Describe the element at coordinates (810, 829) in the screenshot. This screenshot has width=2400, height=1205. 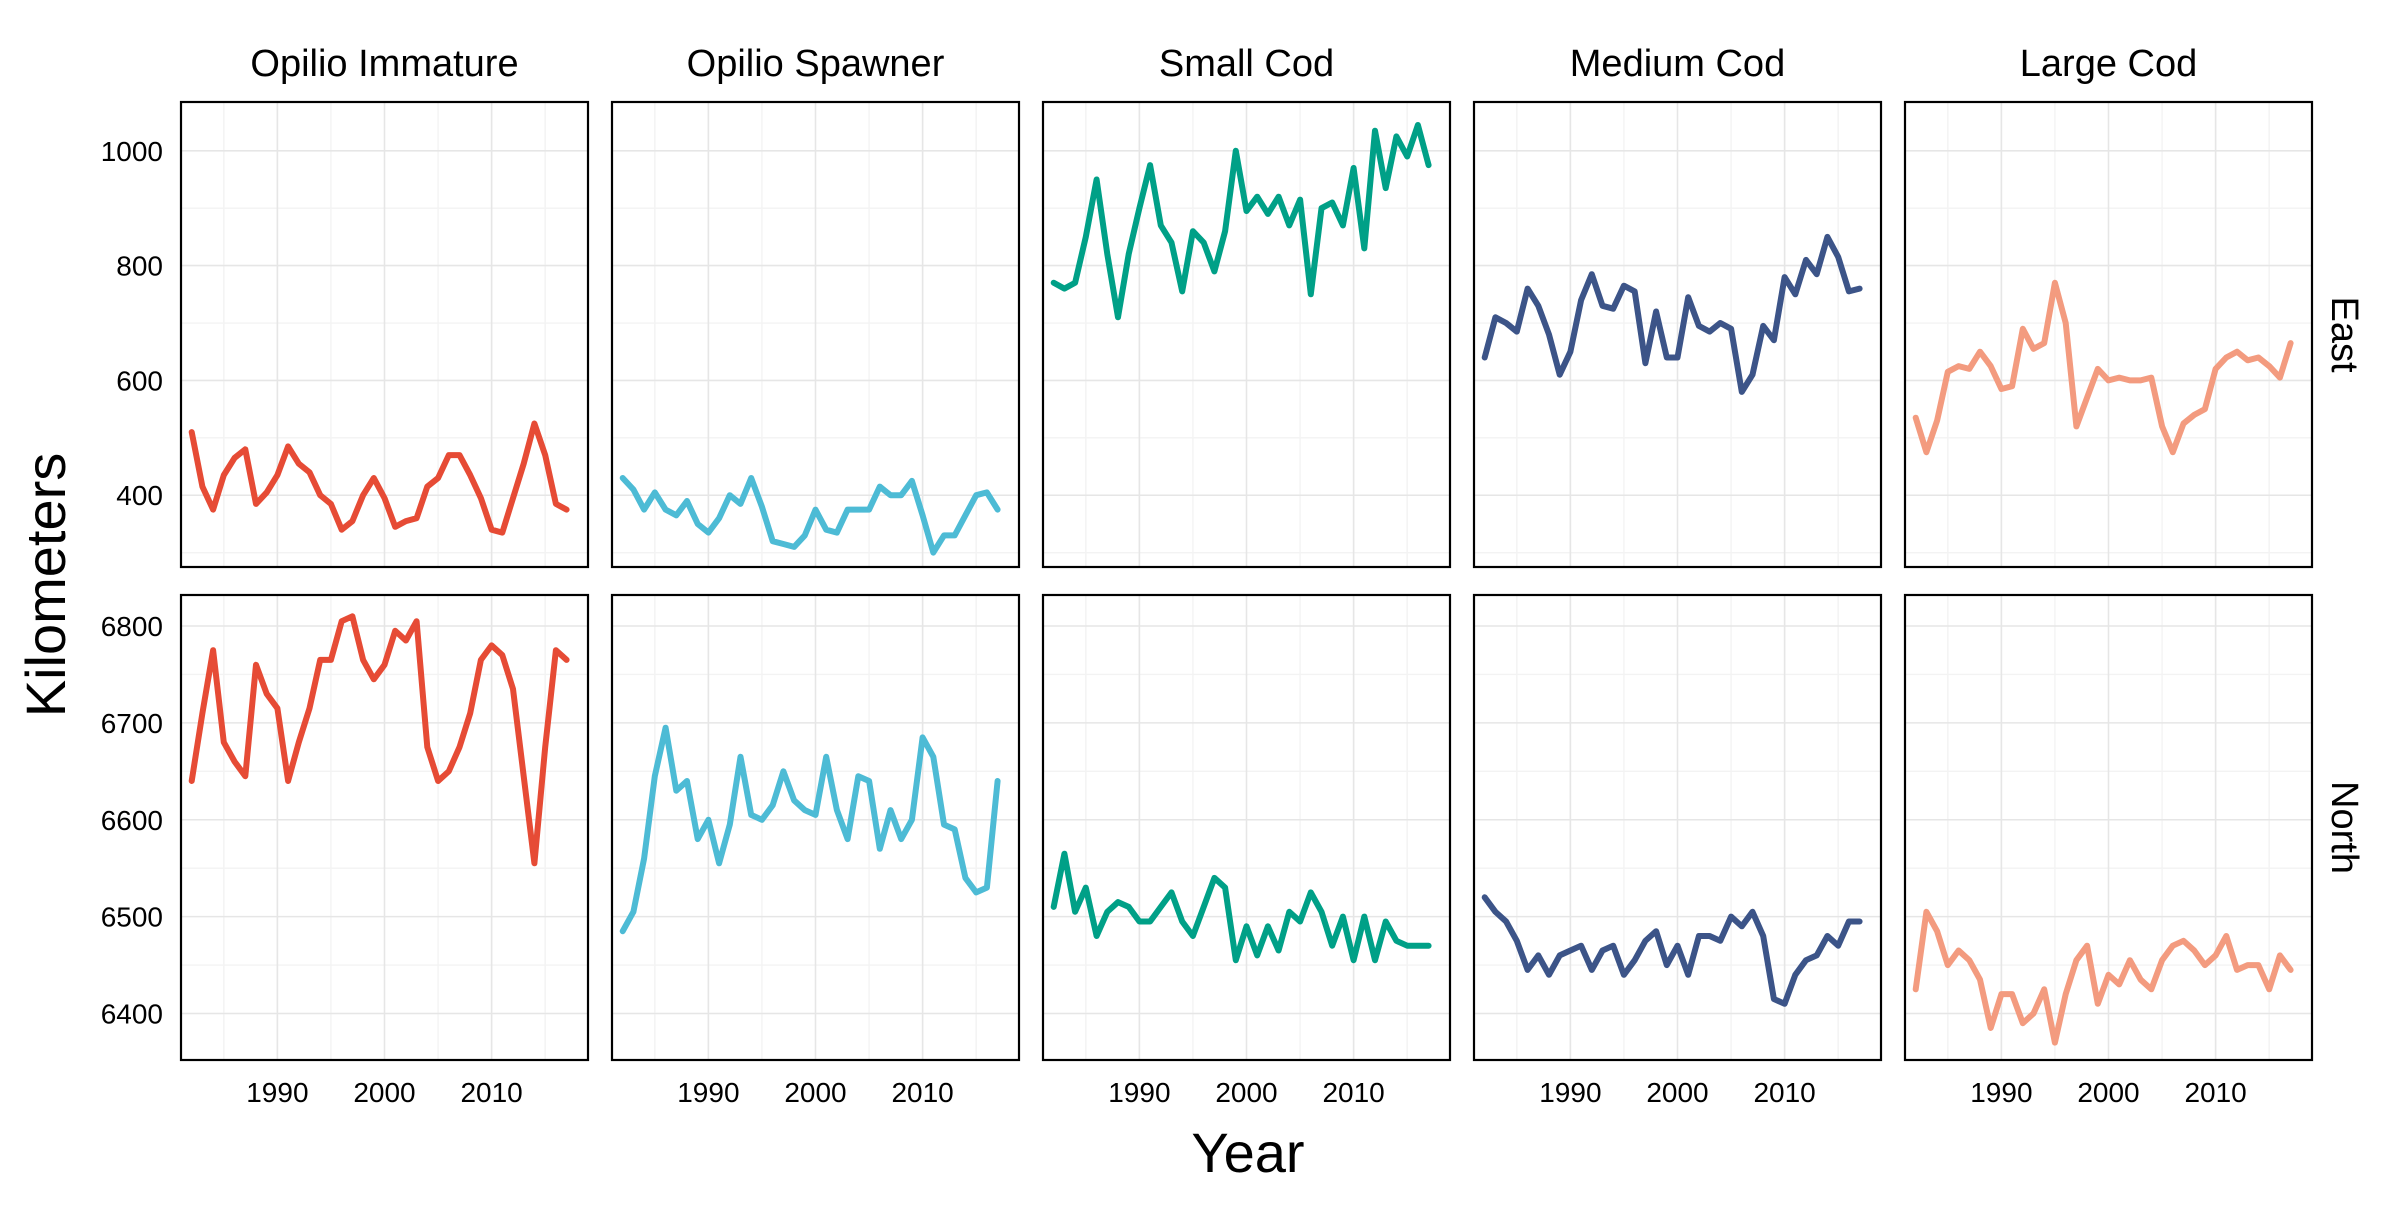
I see `series-line-opilio-spawner-north` at that location.